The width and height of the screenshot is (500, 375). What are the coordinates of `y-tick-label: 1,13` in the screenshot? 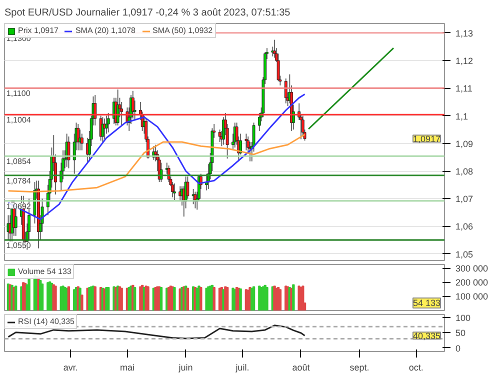 It's located at (465, 33).